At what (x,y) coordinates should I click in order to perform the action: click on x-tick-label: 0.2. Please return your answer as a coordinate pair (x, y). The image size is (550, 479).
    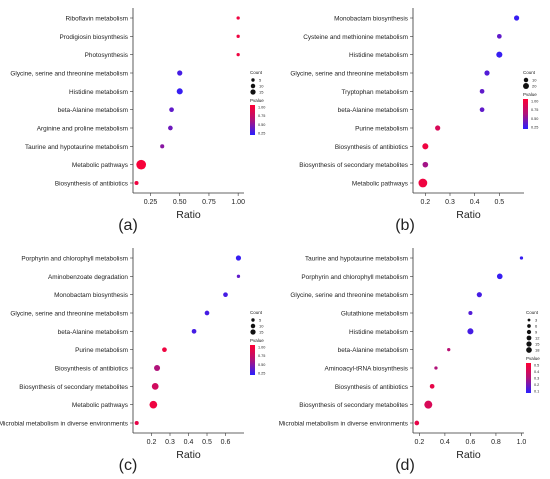
    Looking at the image, I should click on (152, 442).